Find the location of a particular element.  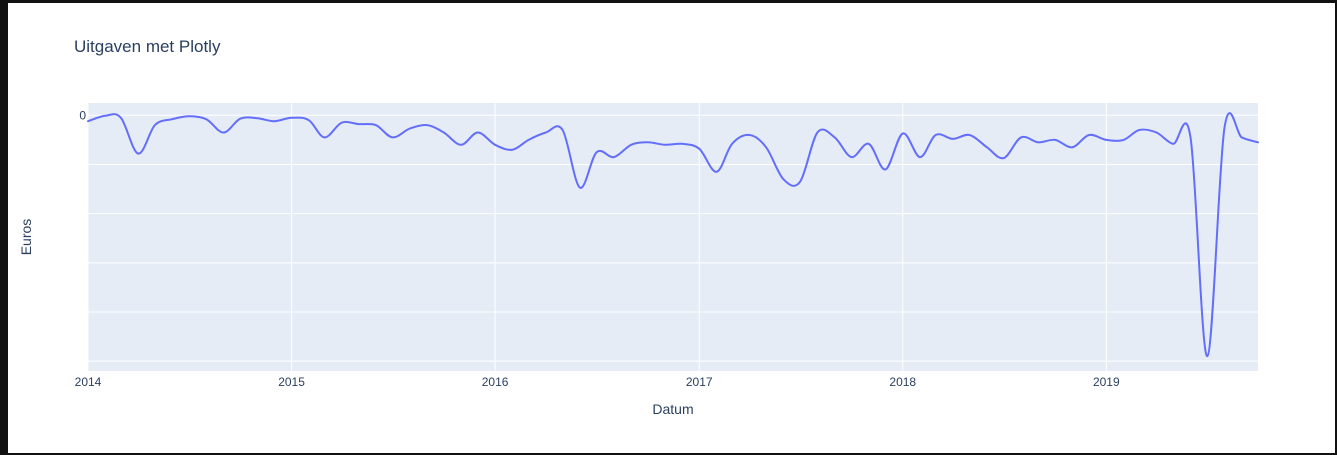

x-ticks: 2014 2015 2016 2017 2018 2019 is located at coordinates (597, 382).